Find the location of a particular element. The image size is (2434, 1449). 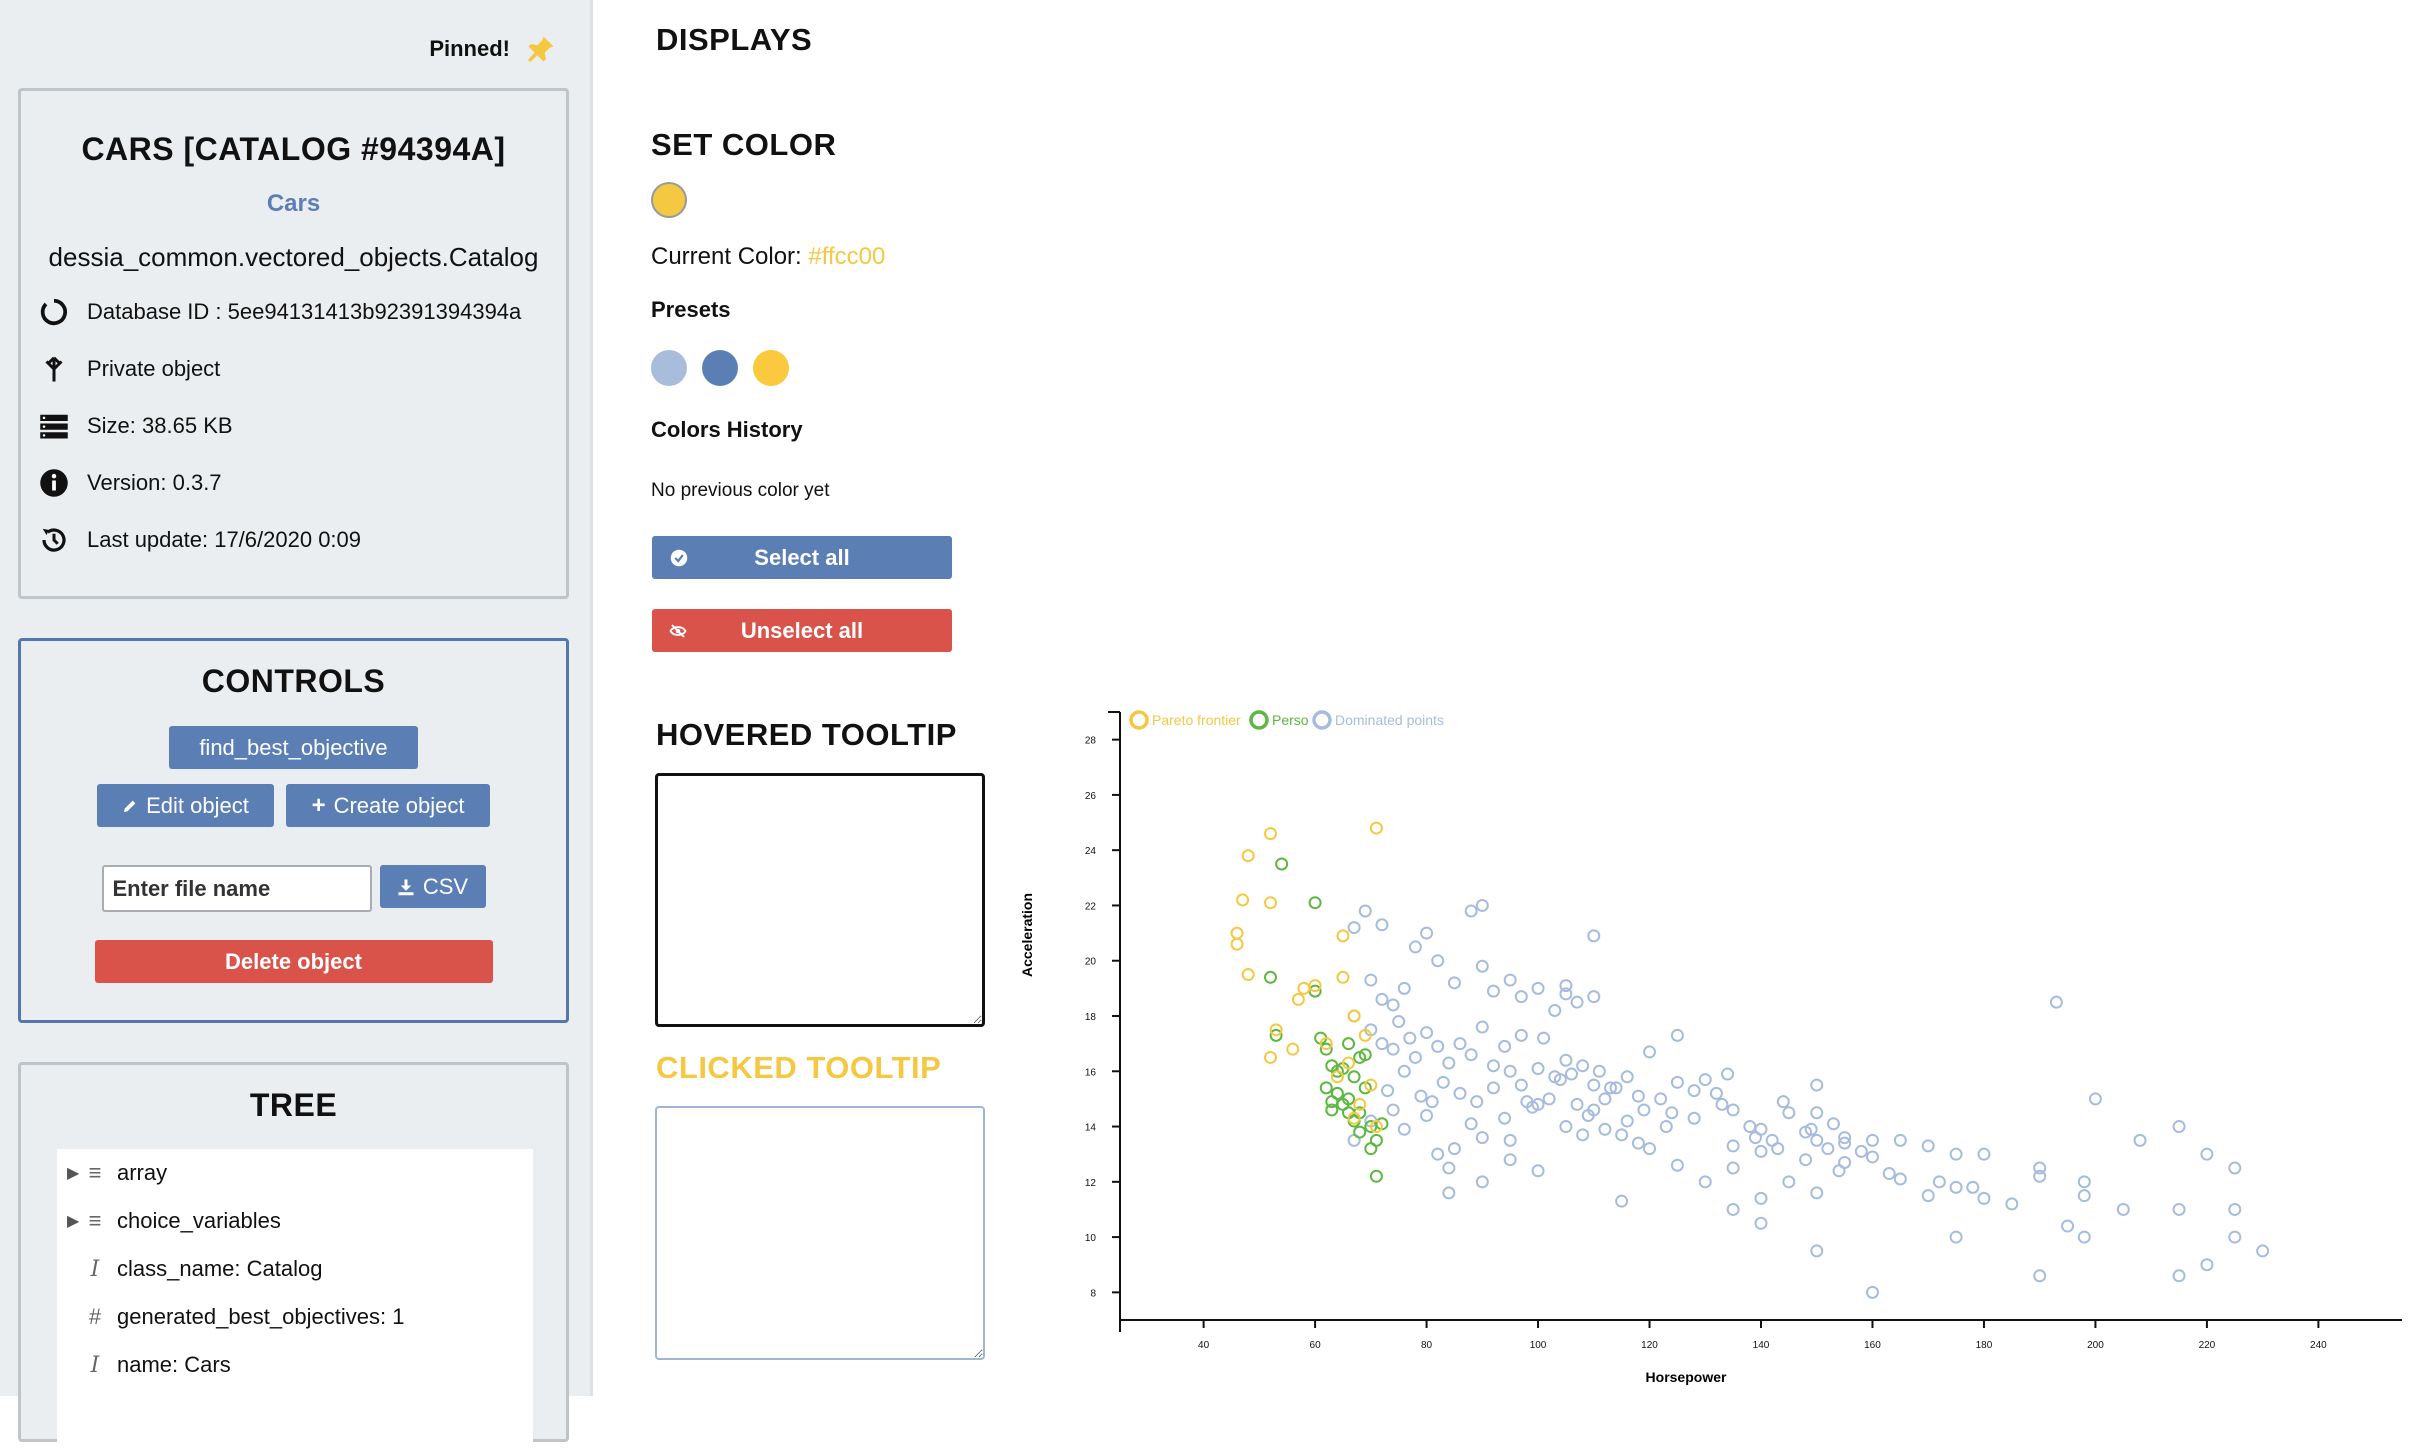

tree-item-class-name: I class_name: Catalog is located at coordinates (295, 1269).